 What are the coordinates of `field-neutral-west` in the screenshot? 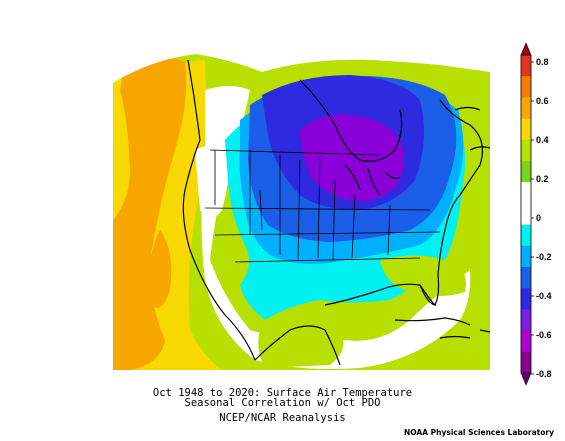 It's located at (213, 181).